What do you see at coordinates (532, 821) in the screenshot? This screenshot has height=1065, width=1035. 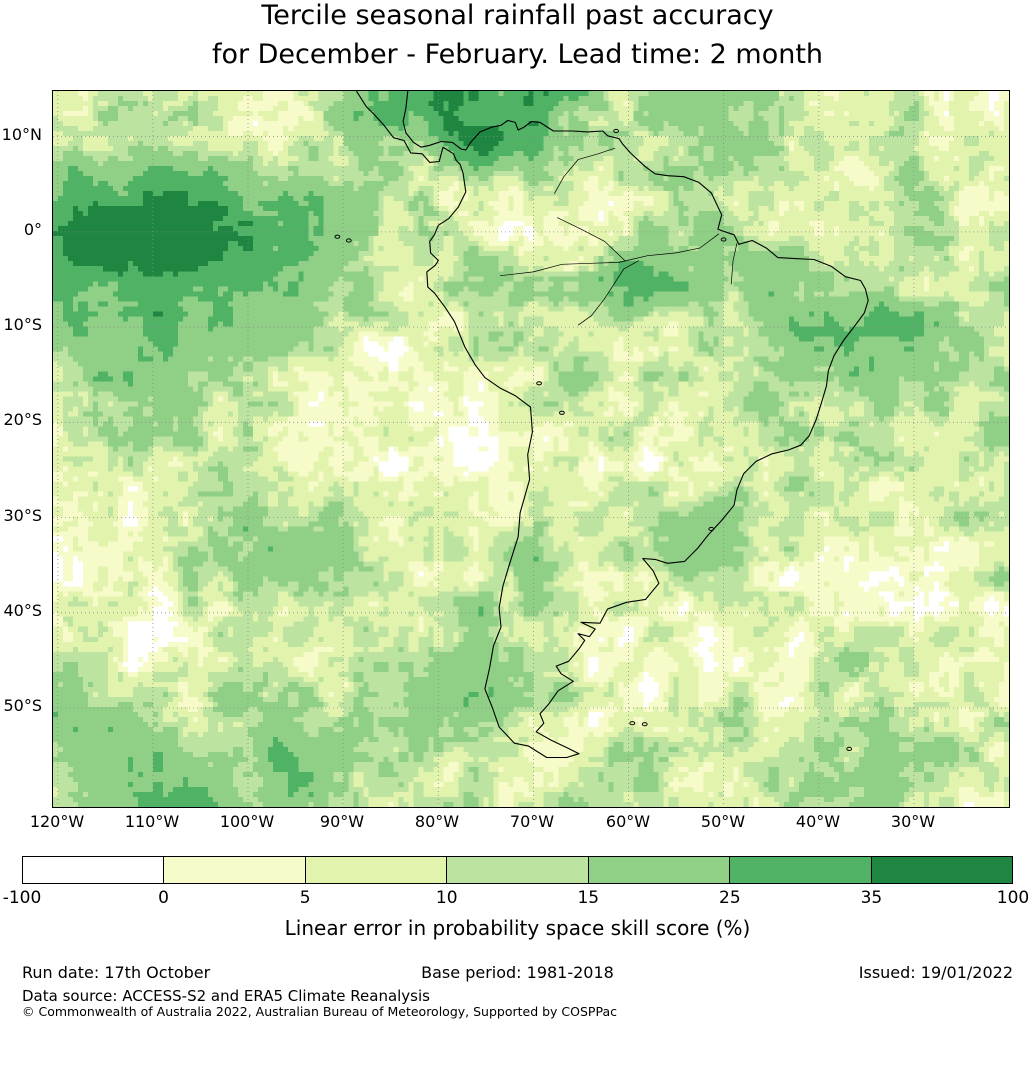 I see `longitude-tick-label: 70°W` at bounding box center [532, 821].